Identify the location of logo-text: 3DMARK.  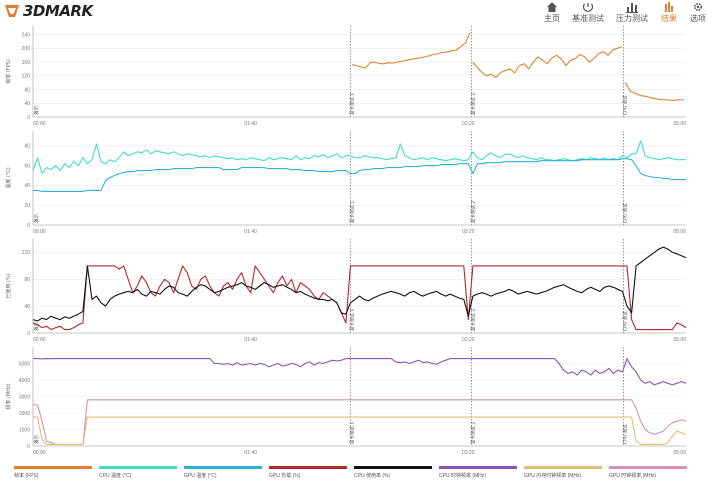
(58, 11).